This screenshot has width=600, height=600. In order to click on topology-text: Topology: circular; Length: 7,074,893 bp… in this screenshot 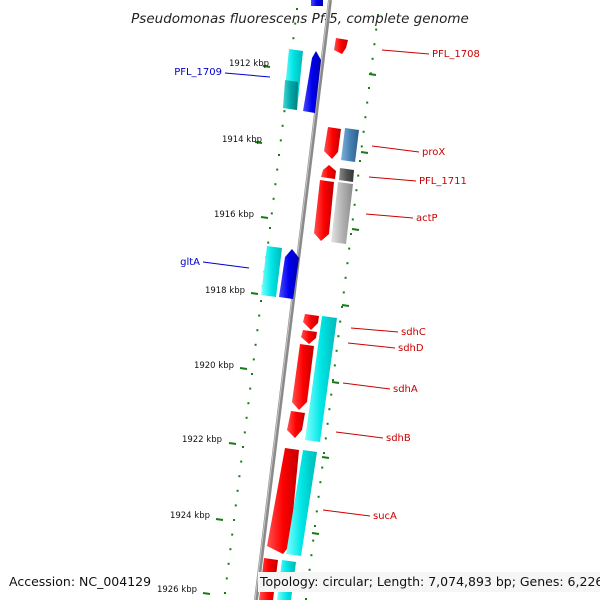, I will do `click(429, 582)`.